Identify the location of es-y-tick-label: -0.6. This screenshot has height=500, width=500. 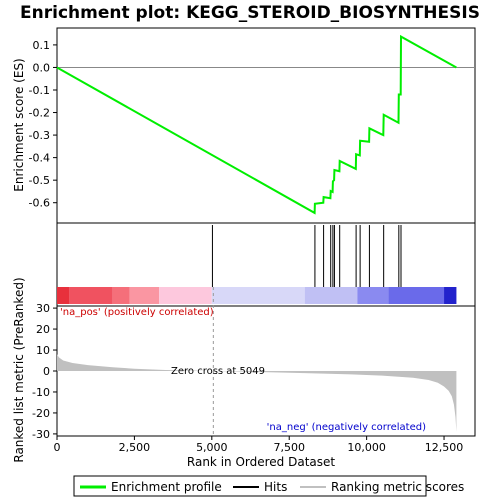
(39, 203).